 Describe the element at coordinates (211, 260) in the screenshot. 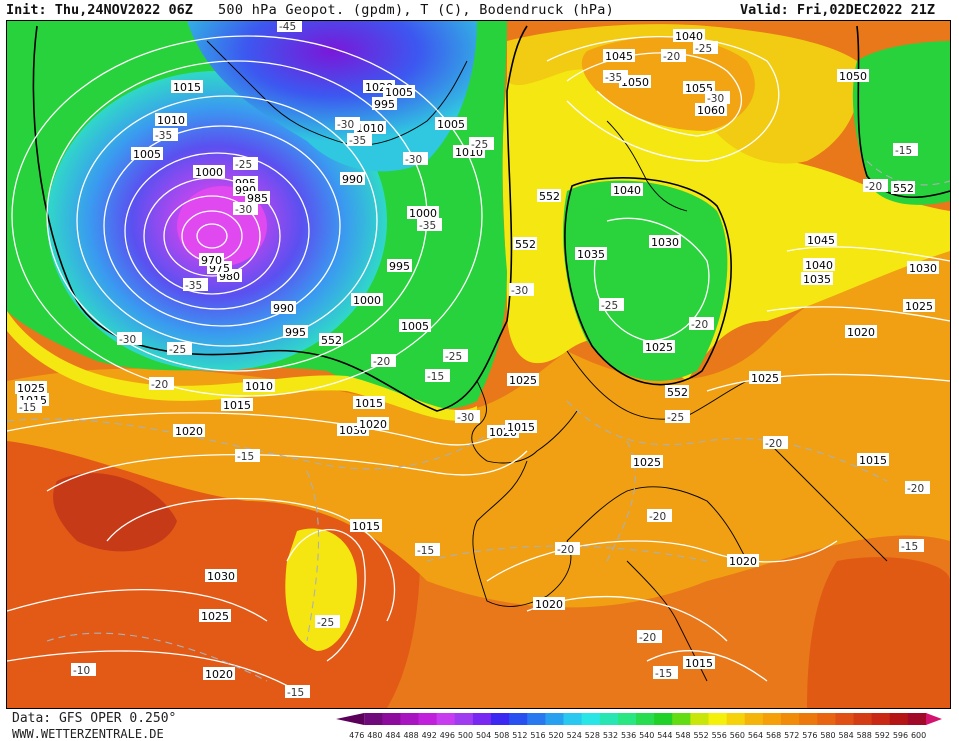

I see `pressure-label: 970` at that location.